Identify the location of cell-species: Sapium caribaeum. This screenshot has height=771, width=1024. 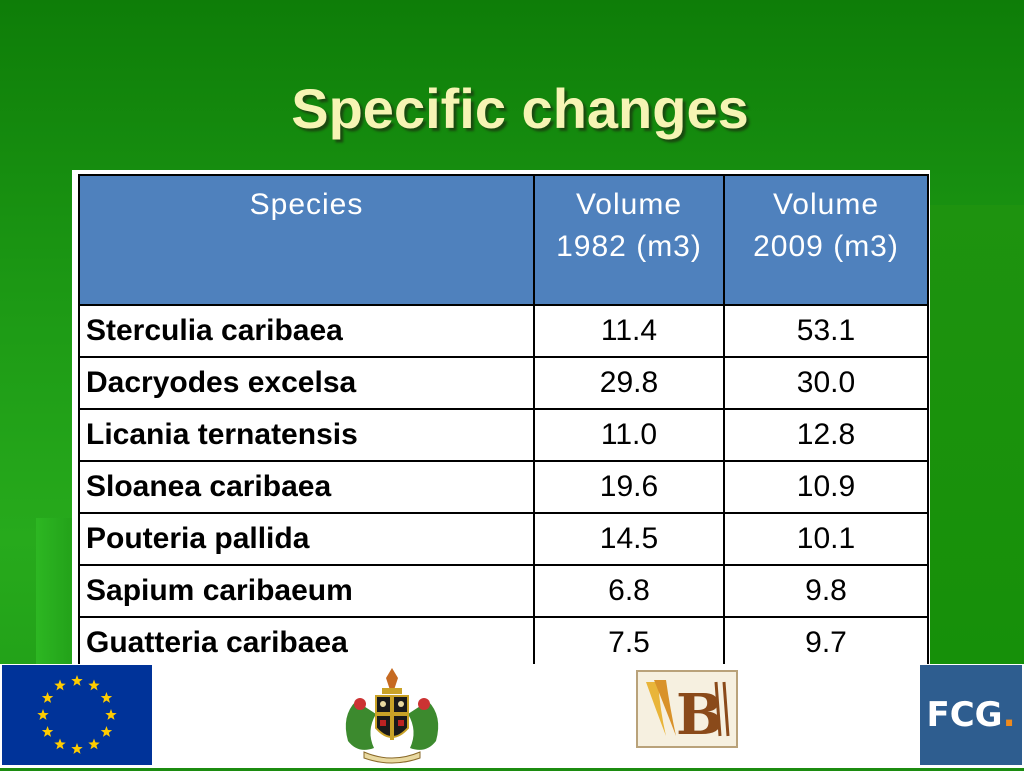
(306, 591).